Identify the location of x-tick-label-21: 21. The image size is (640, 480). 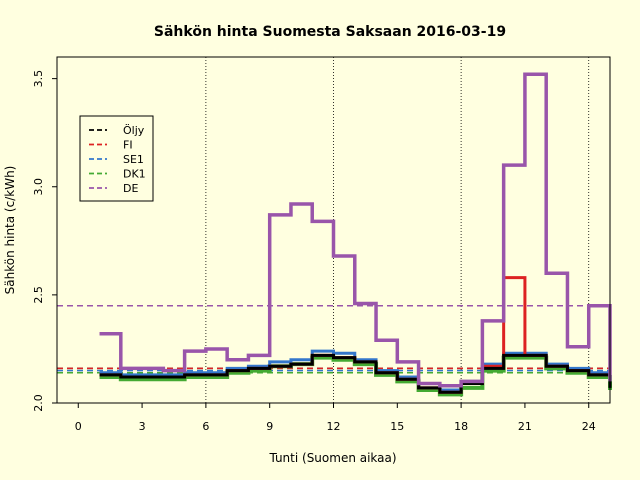
(525, 426).